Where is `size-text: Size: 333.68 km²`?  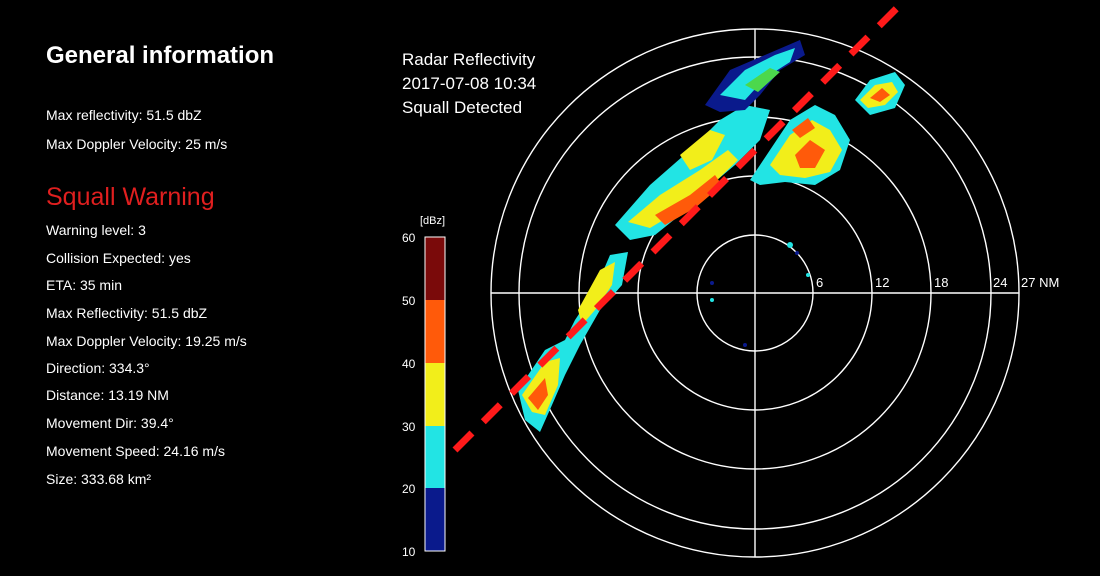
size-text: Size: 333.68 km² is located at coordinates (99, 479).